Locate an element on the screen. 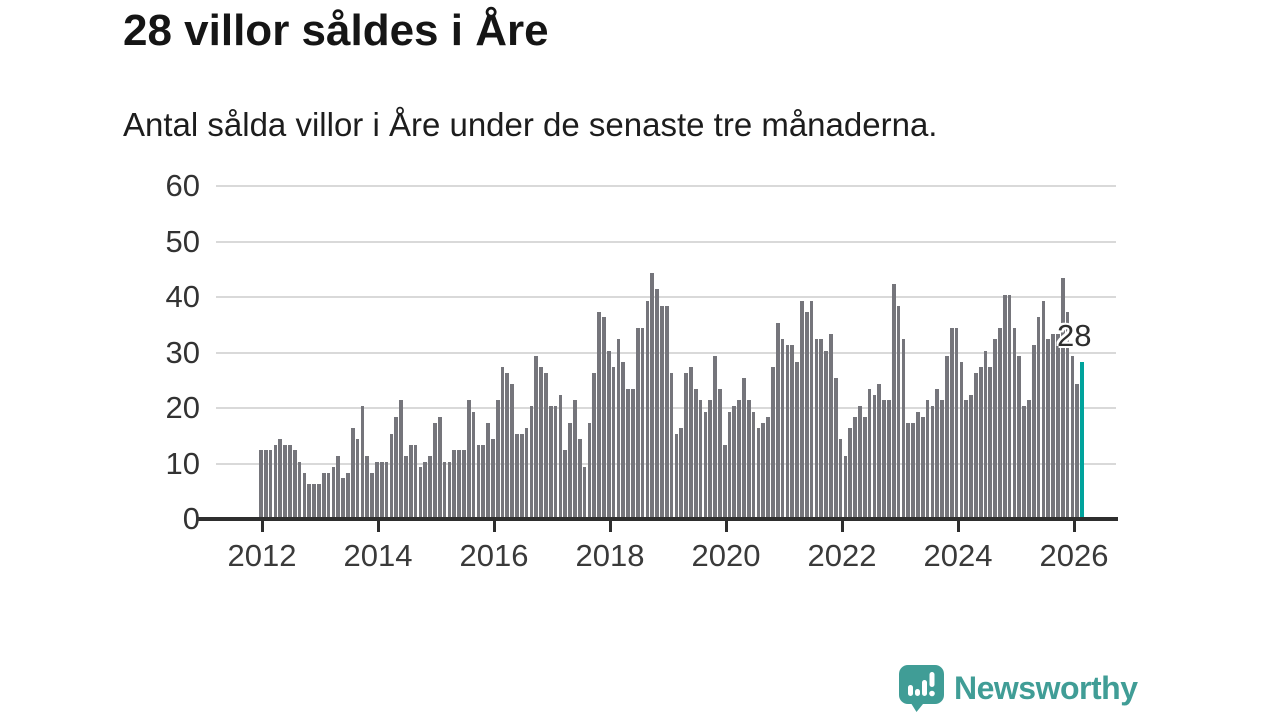 The image size is (1280, 720). chart-title: 28 villor såldes i Åre is located at coordinates (336, 30).